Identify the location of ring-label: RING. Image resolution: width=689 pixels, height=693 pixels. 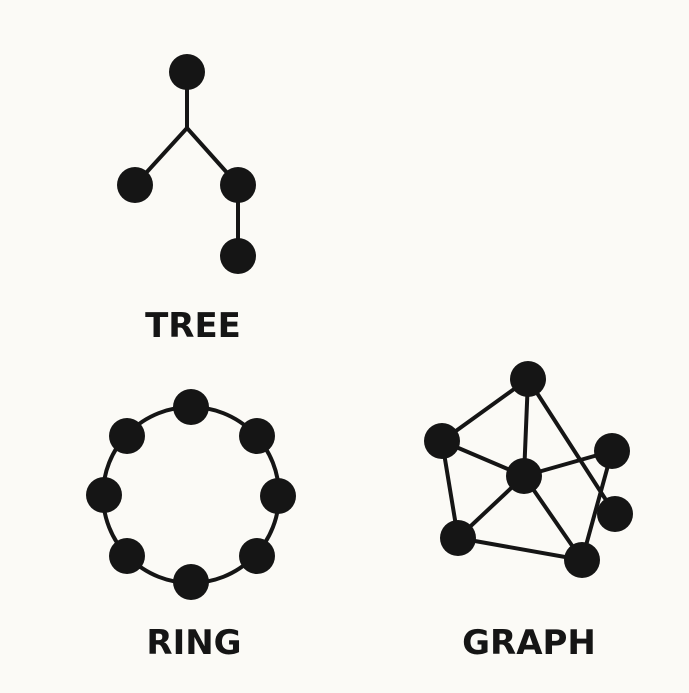
(193, 643).